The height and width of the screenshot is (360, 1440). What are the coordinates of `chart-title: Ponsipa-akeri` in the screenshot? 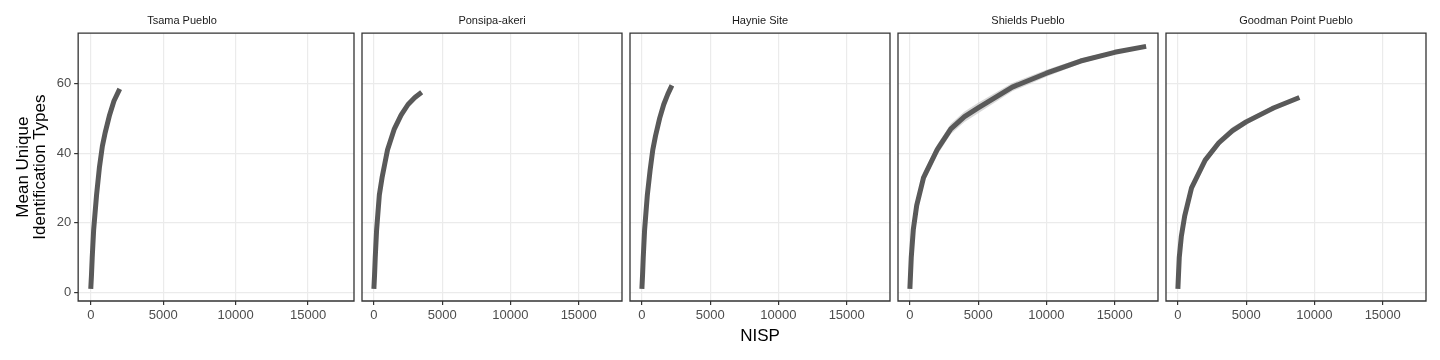 It's located at (492, 19).